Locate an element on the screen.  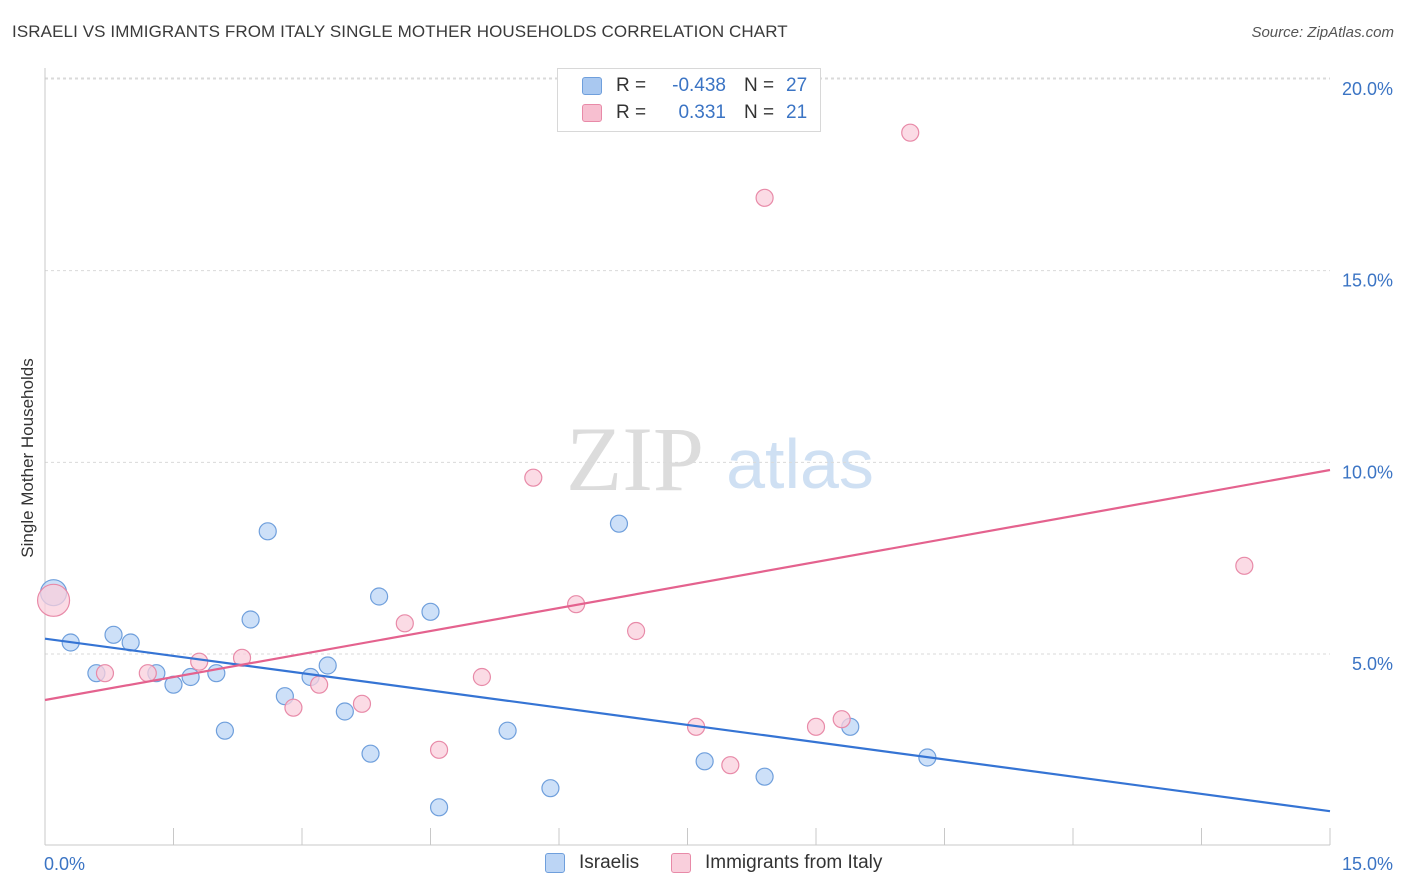
legend-item-israelis: Israelis is located at coordinates (592, 863).